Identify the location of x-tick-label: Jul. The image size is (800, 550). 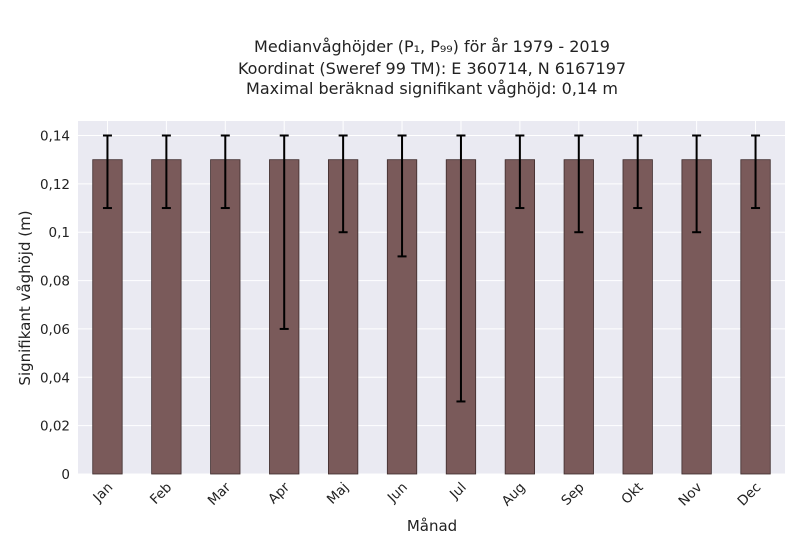
(458, 492).